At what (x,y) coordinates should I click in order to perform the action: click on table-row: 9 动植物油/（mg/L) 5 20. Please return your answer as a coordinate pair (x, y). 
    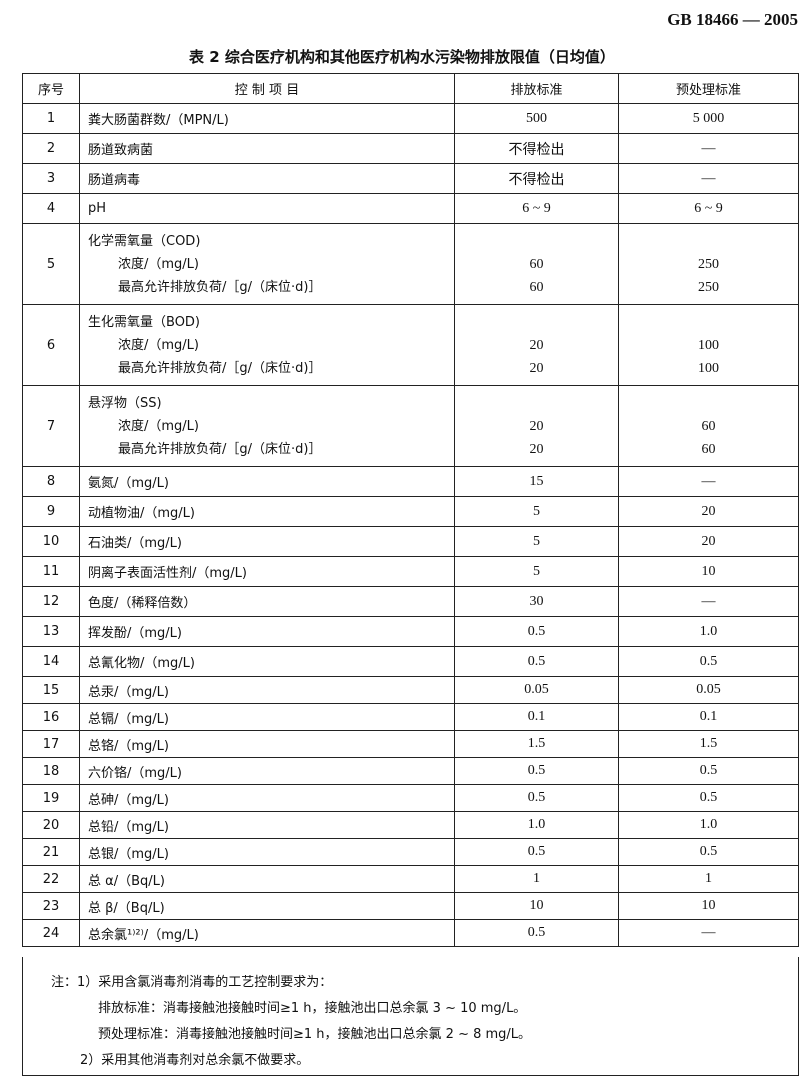
    Looking at the image, I should click on (410, 511).